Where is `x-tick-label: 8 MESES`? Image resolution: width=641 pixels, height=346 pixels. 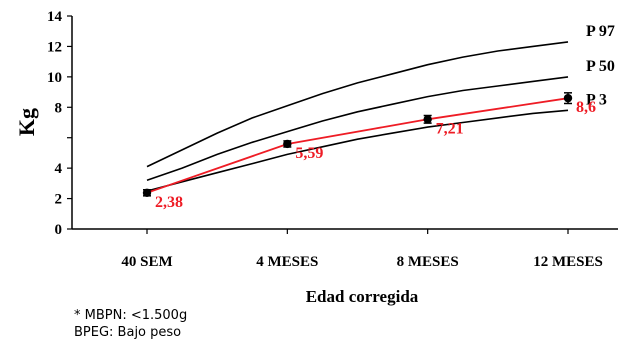
x-tick-label: 8 MESES is located at coordinates (428, 262).